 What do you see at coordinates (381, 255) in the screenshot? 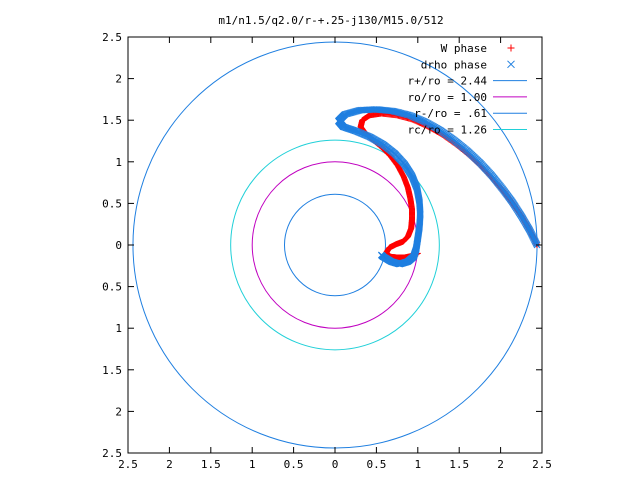
I see `point-drho-phase` at bounding box center [381, 255].